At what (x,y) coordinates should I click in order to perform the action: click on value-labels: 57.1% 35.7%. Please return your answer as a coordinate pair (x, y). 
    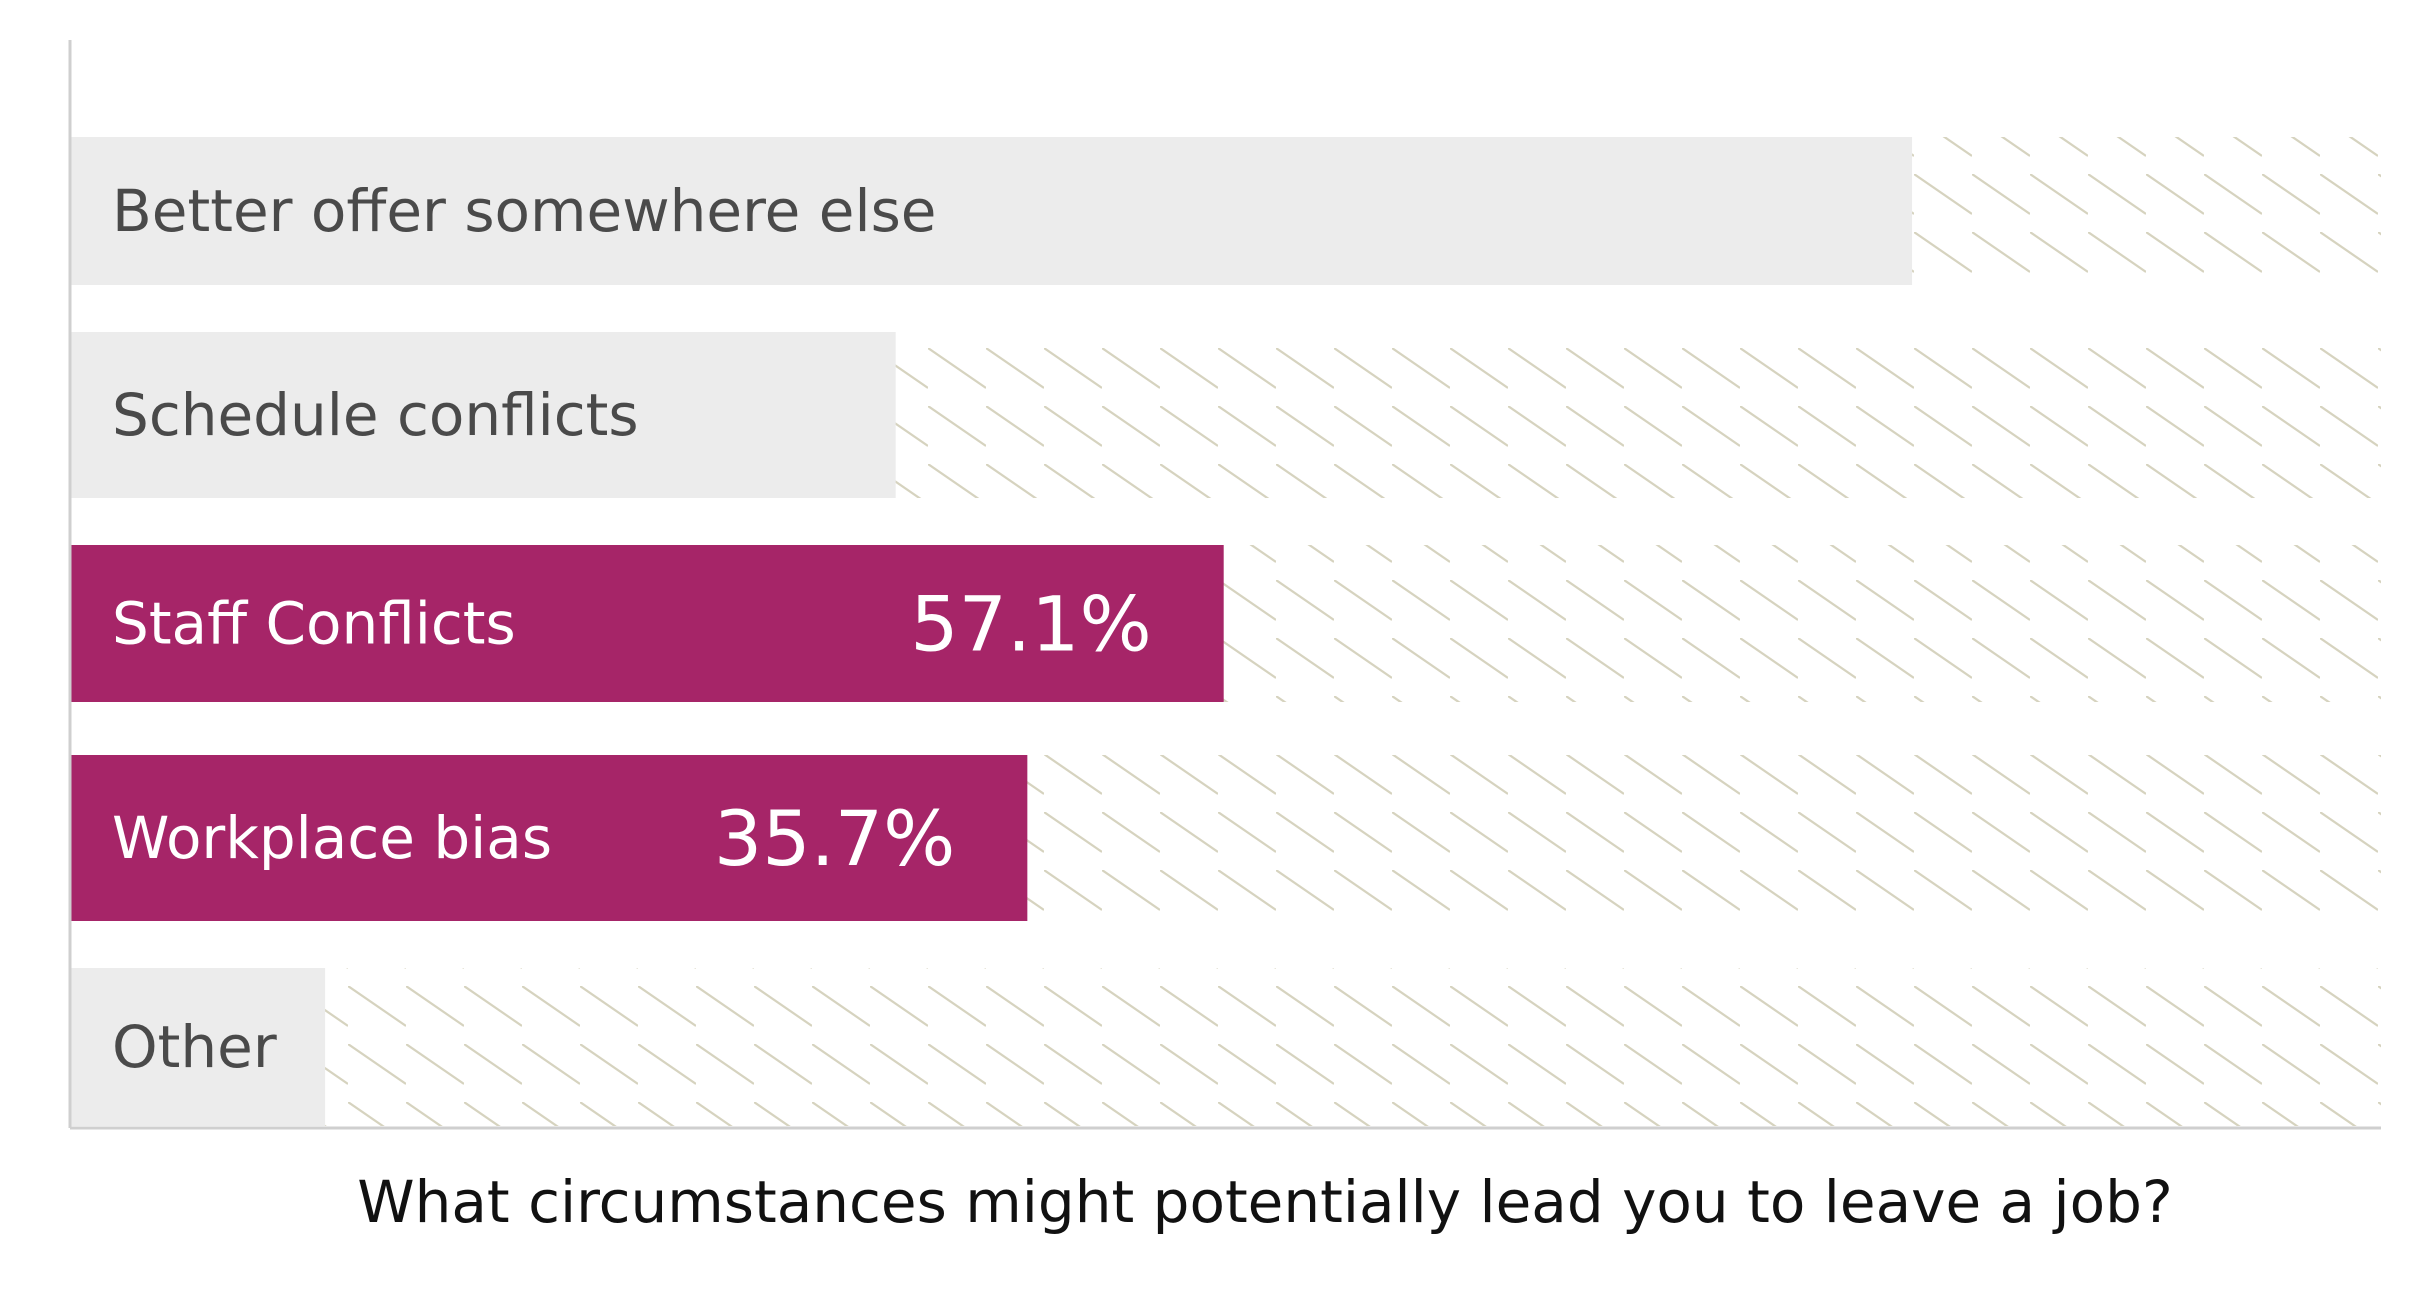
    Looking at the image, I should click on (933, 732).